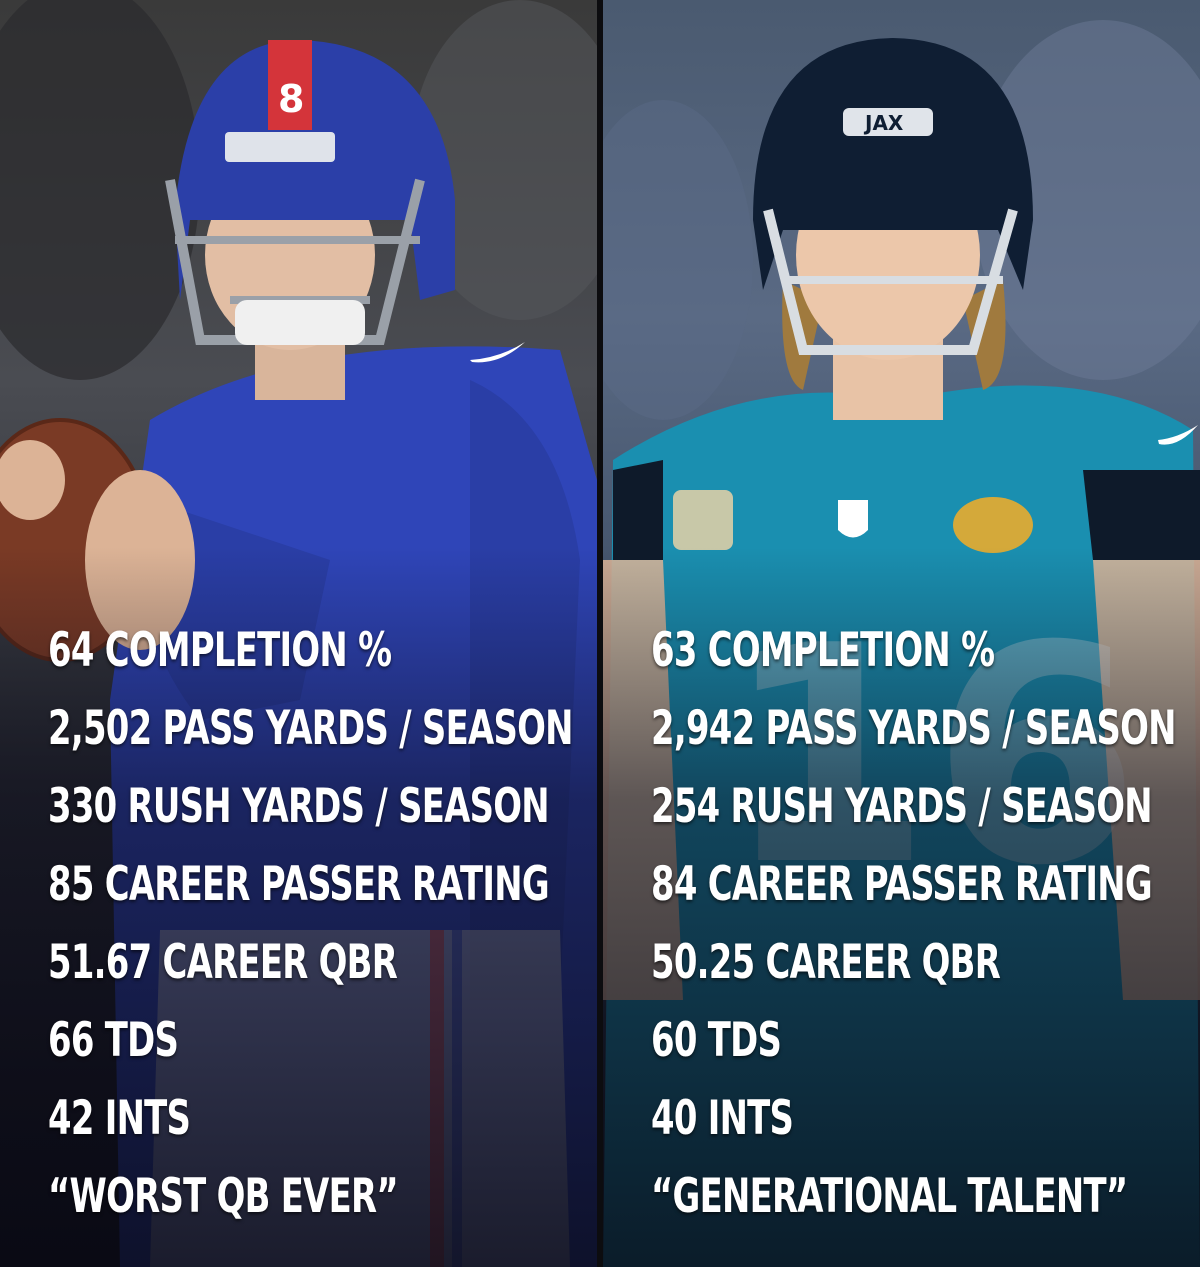  What do you see at coordinates (113, 1040) in the screenshot?
I see `stat-line: 66 TDS` at bounding box center [113, 1040].